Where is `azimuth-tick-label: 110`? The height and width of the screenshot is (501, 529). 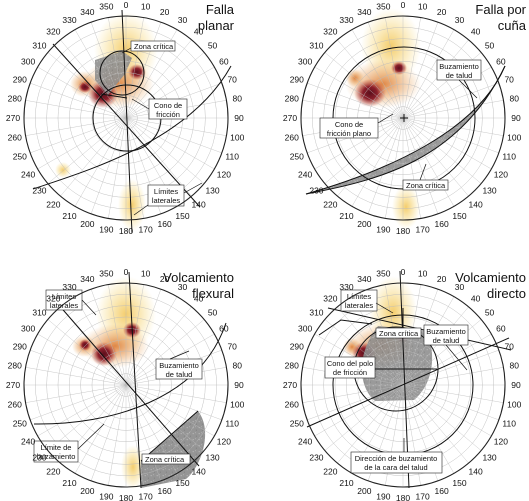 azimuth-tick-label: 110 is located at coordinates (232, 424).